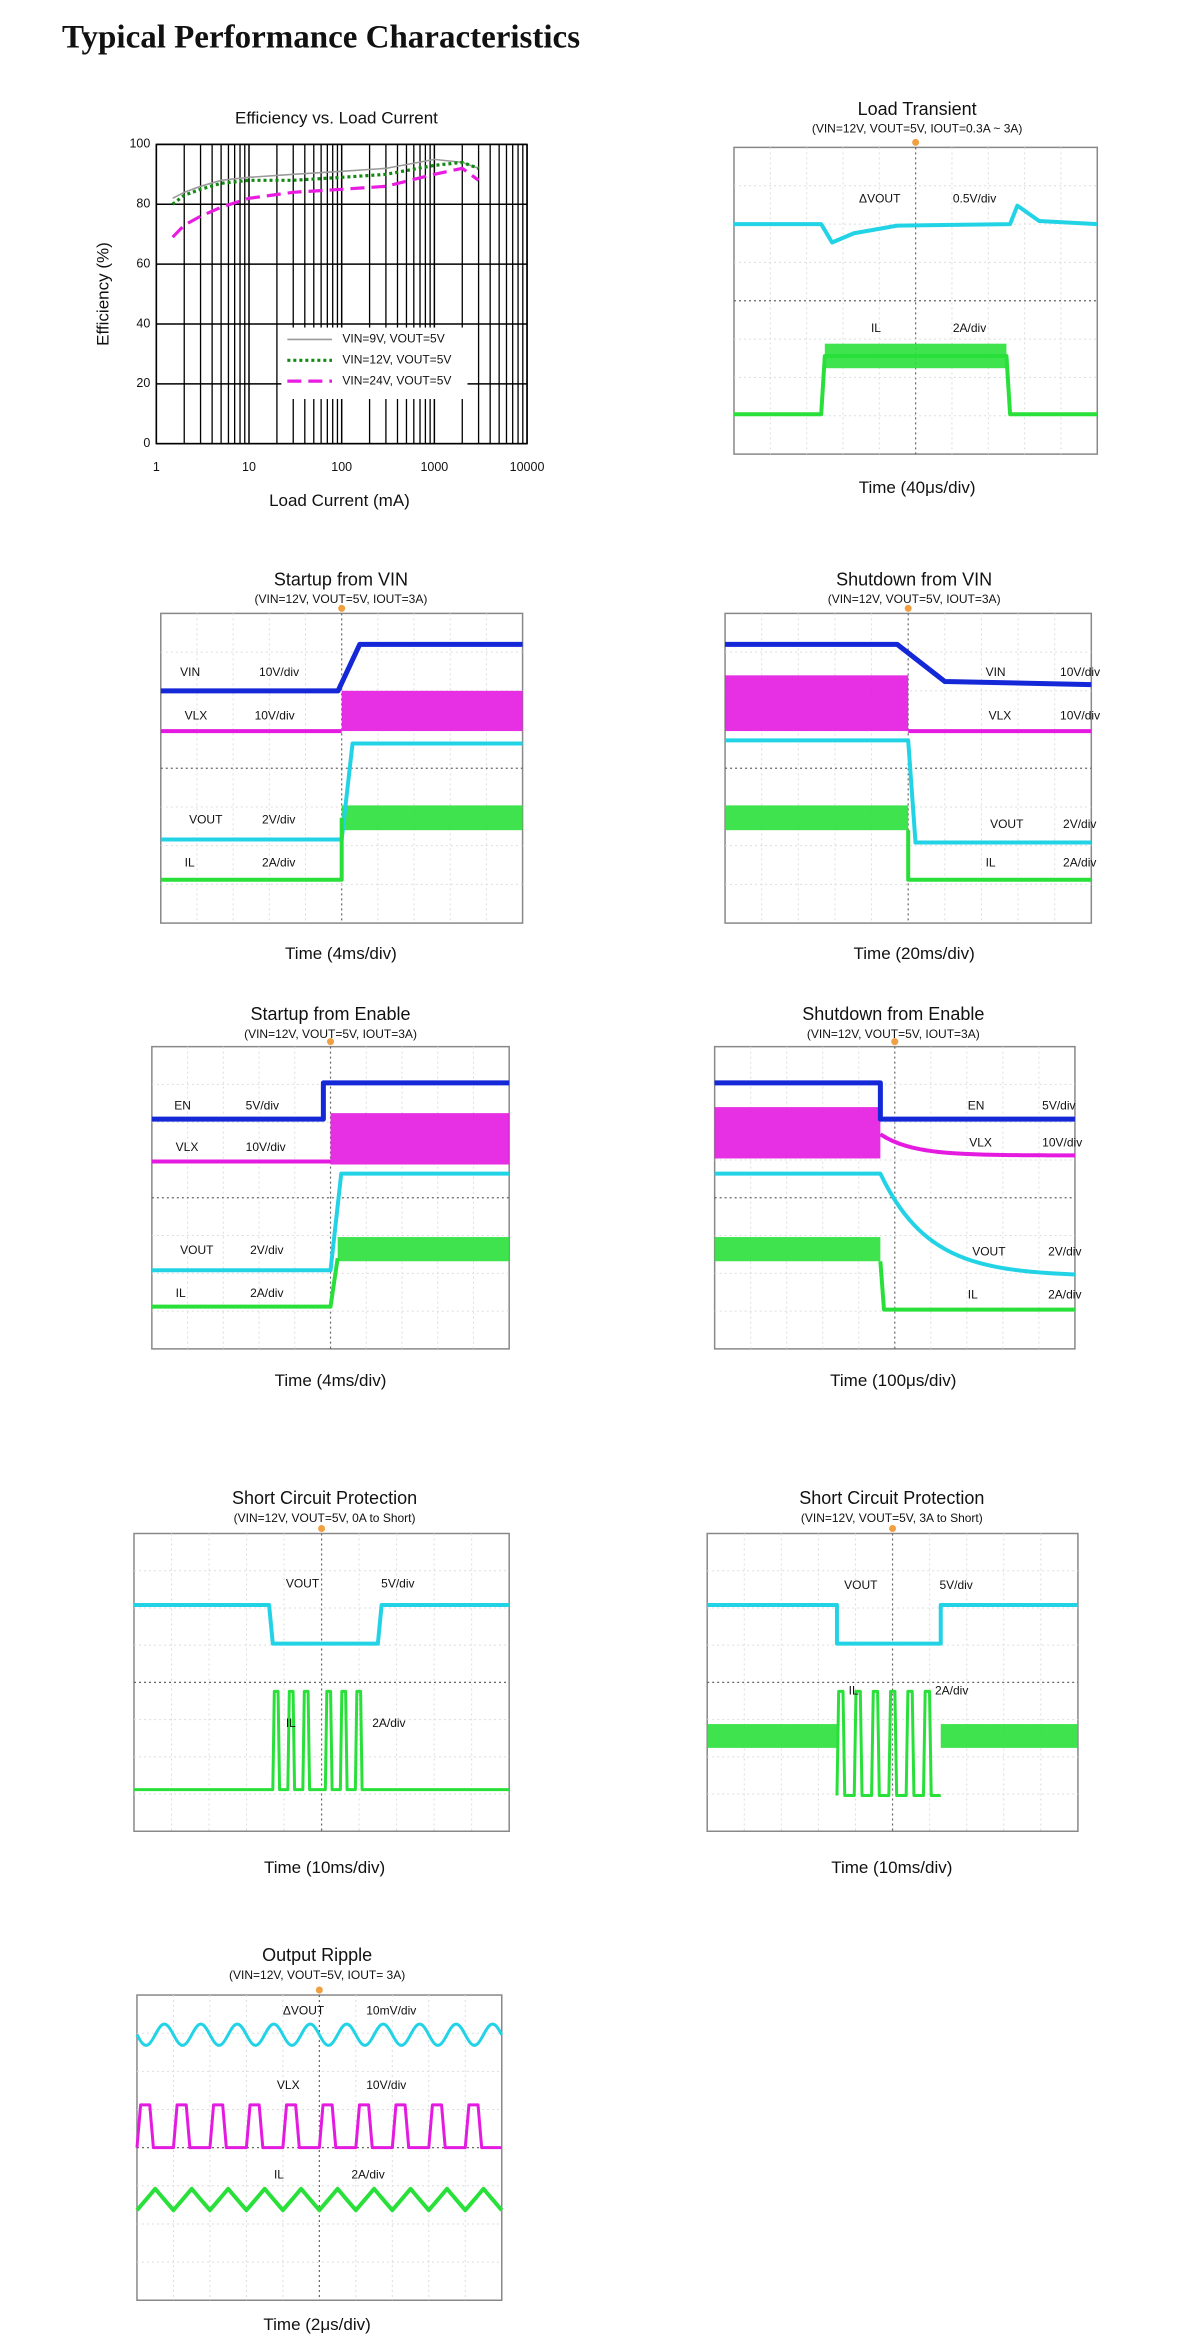 This screenshot has height=2334, width=1200. Describe the element at coordinates (341, 294) in the screenshot. I see `plot-frame` at that location.